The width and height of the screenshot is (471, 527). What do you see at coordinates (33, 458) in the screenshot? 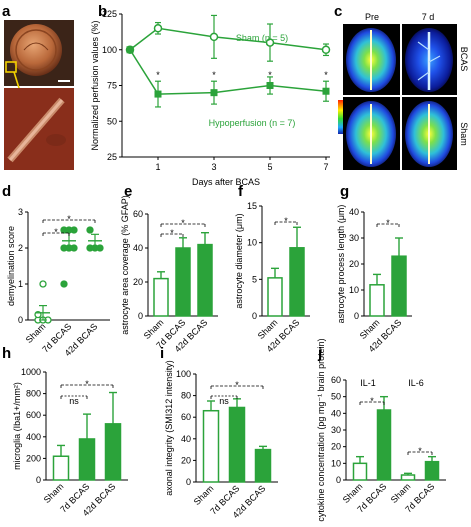
I see `y-tick-label: 200` at bounding box center [33, 458].